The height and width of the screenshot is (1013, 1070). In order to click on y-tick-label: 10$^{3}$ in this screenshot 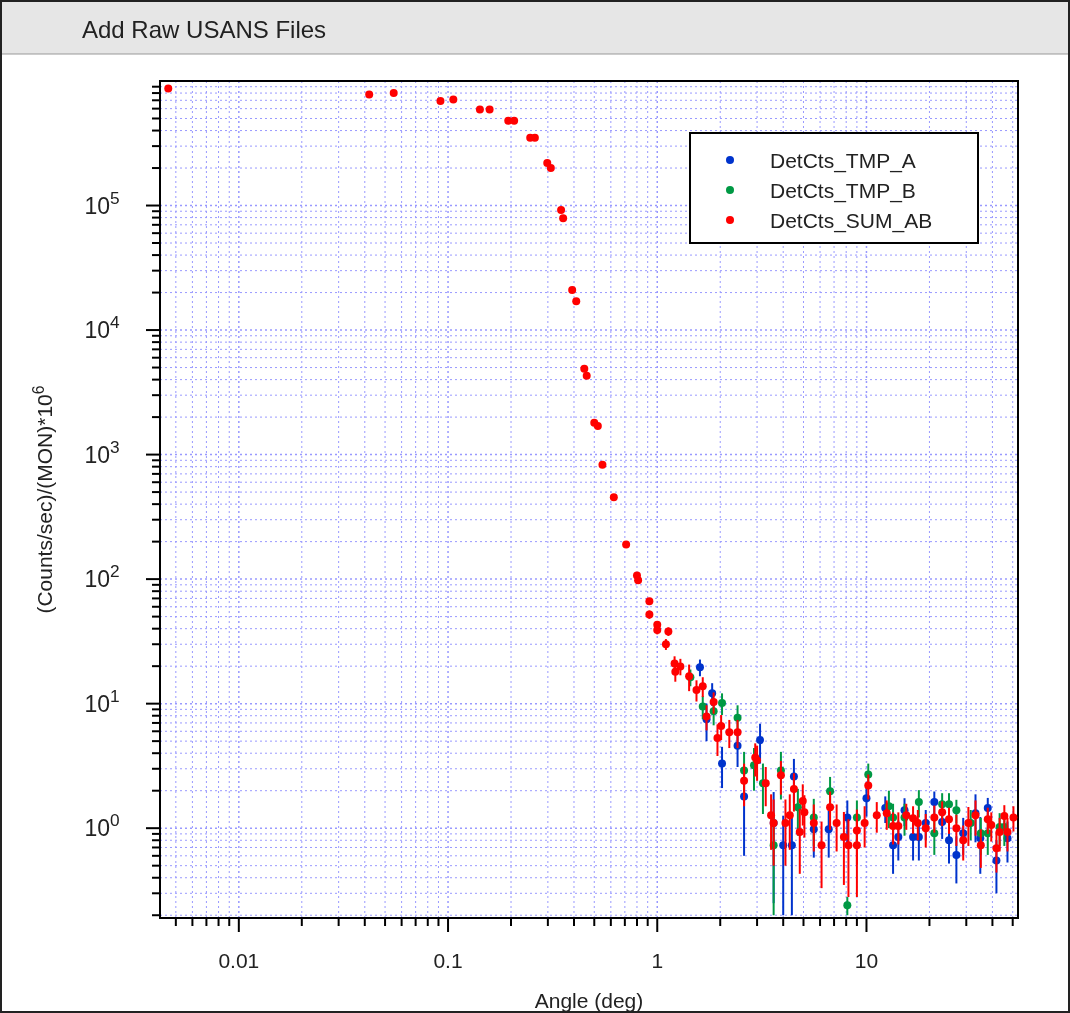, I will do `click(102, 452)`.